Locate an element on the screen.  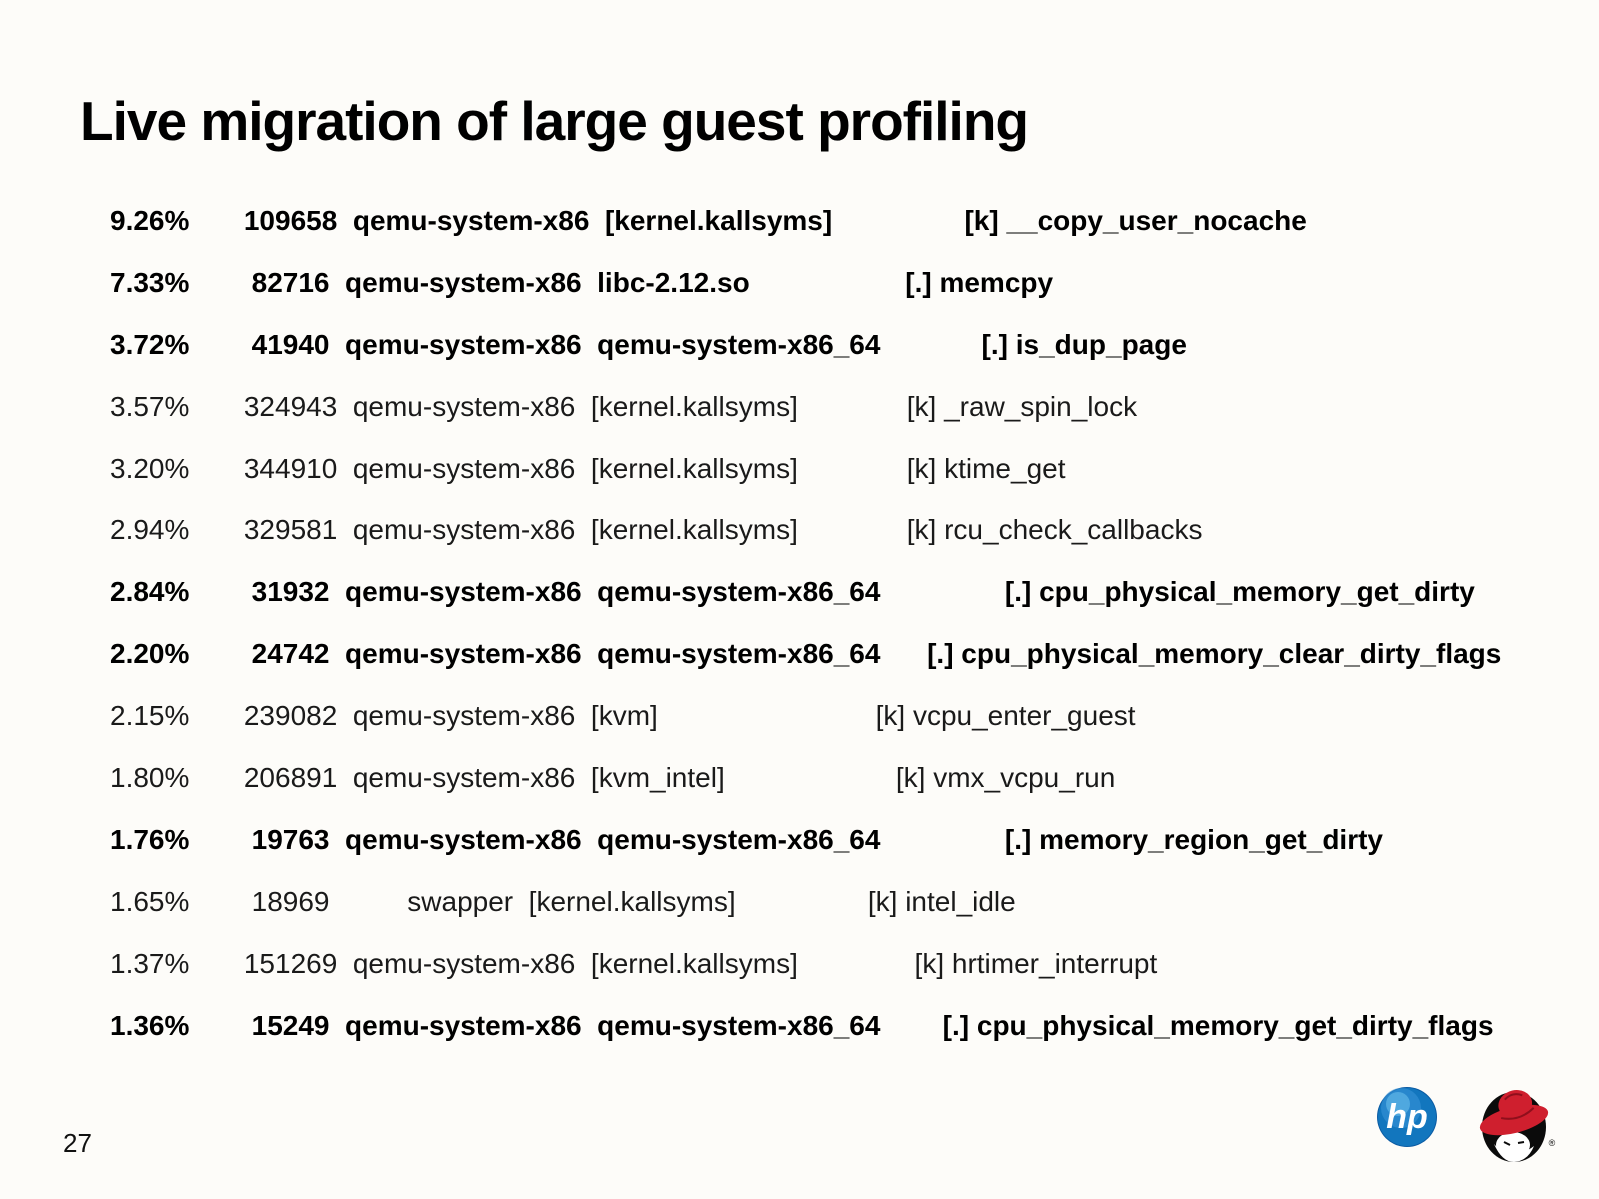
hp-logo-text: hp is located at coordinates (1407, 1117).